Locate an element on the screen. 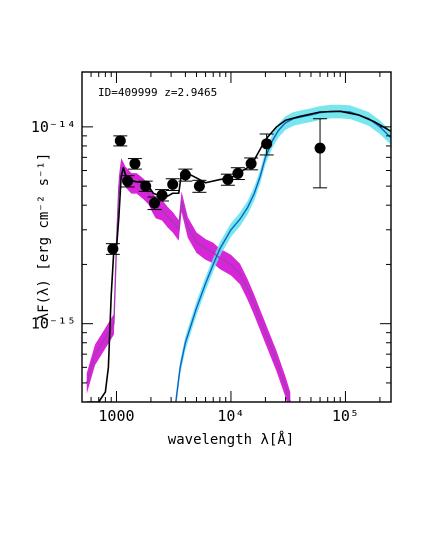 The width and height of the screenshot is (425, 550). y-tick-label: 10⁻¹⁵ is located at coordinates (53, 324).